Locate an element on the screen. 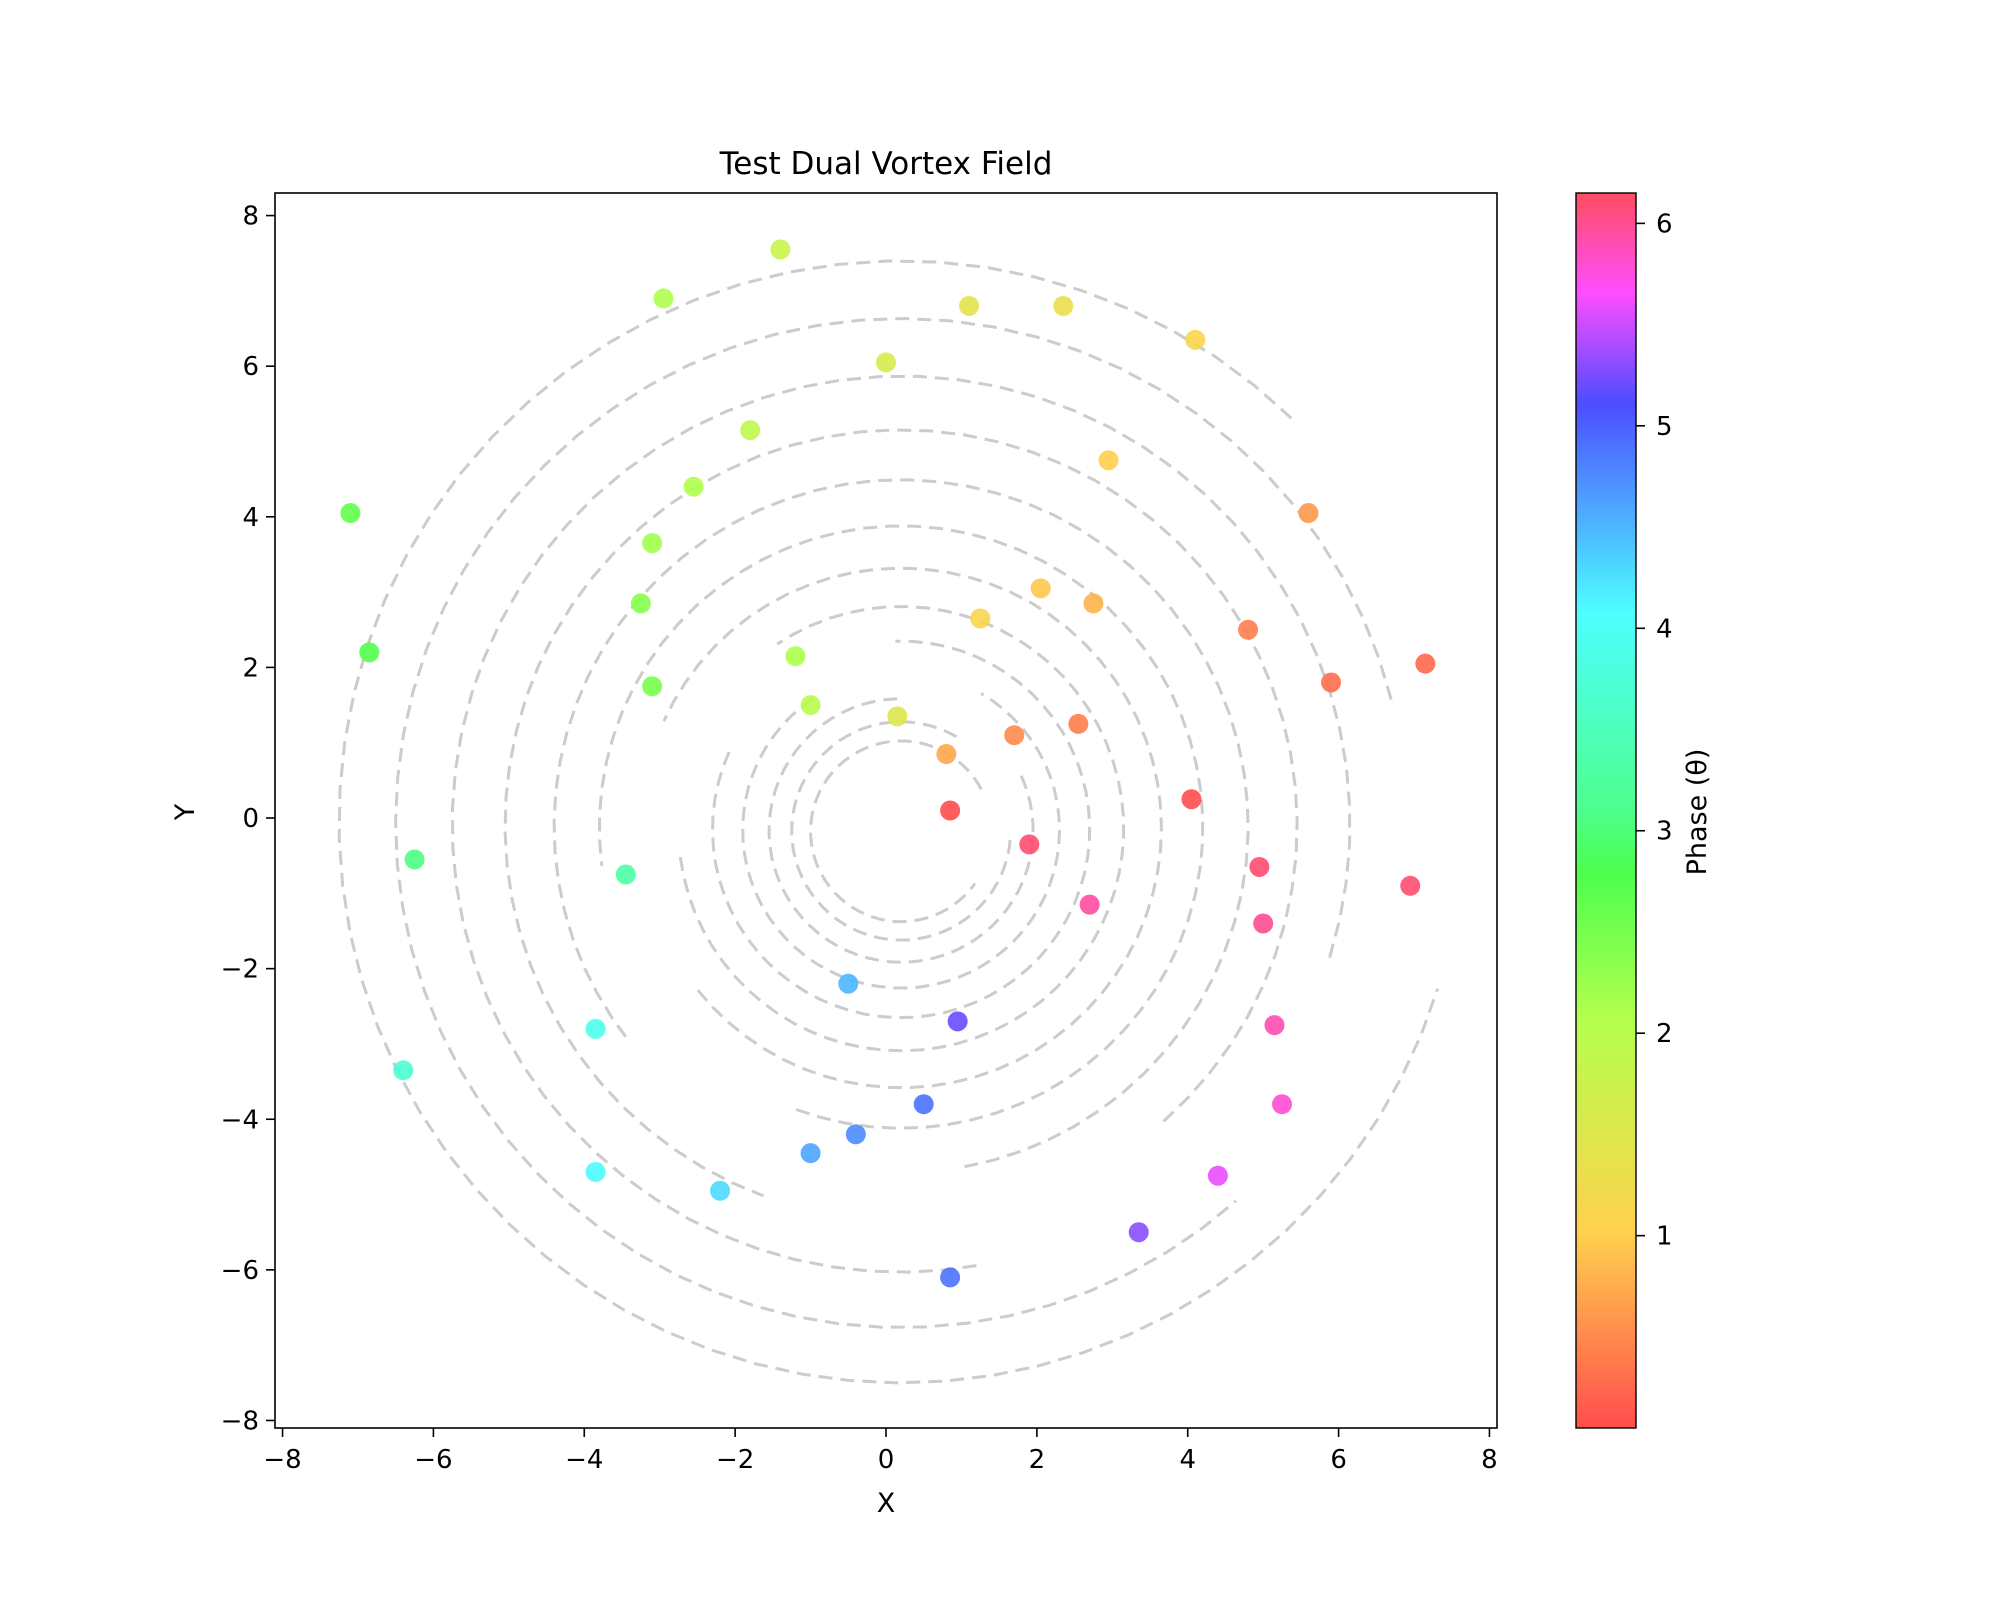 The image size is (2000, 1600). colorbar-tick-label: 4 is located at coordinates (1664, 629).